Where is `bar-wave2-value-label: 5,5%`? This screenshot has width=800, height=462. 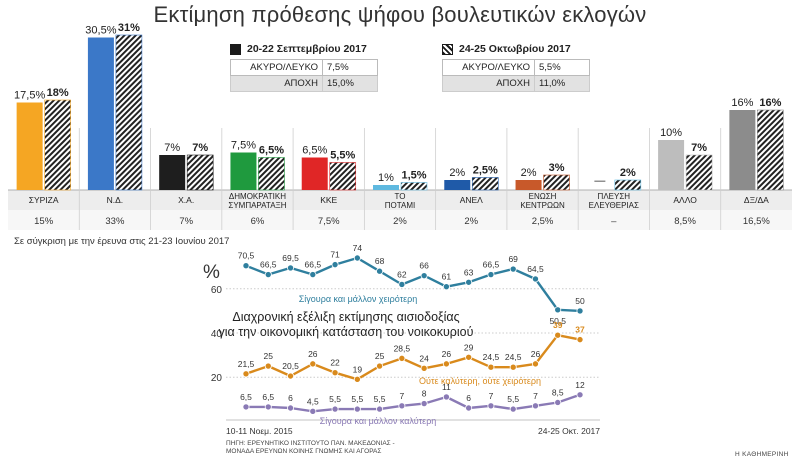
bar-wave2-value-label: 5,5% is located at coordinates (342, 156).